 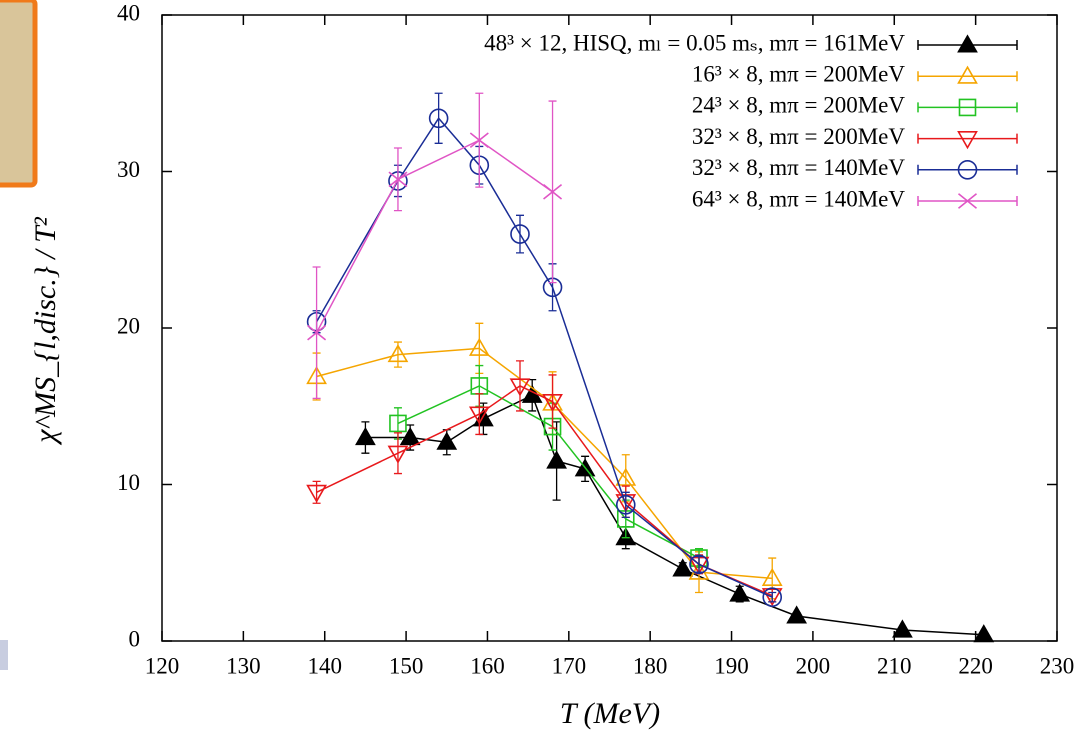 I want to click on y-tick-label: 0, so click(x=135, y=638).